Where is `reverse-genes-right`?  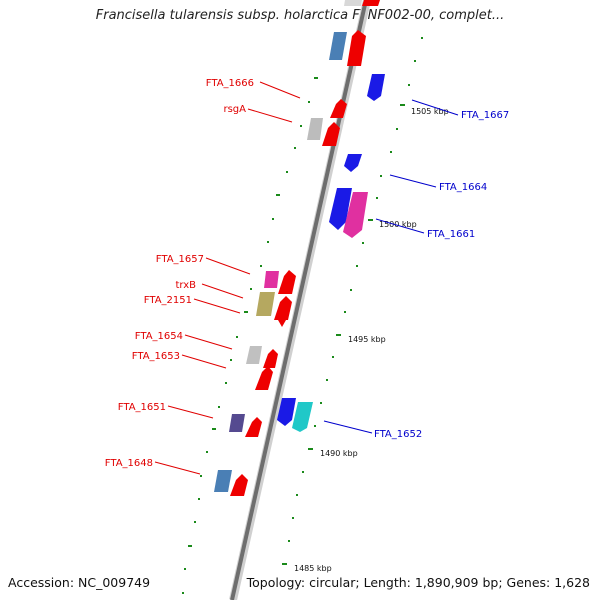 reverse-genes-right is located at coordinates (331, 253).